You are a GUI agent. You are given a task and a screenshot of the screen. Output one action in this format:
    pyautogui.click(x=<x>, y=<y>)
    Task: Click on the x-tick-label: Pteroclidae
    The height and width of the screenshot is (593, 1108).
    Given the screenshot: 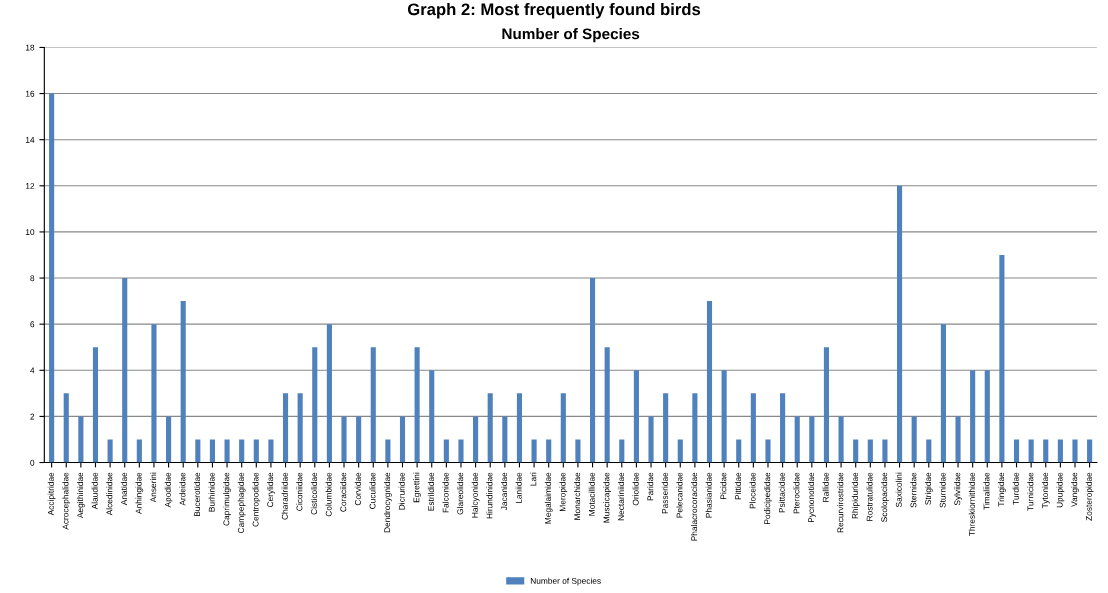 What is the action you would take?
    pyautogui.click(x=796, y=493)
    